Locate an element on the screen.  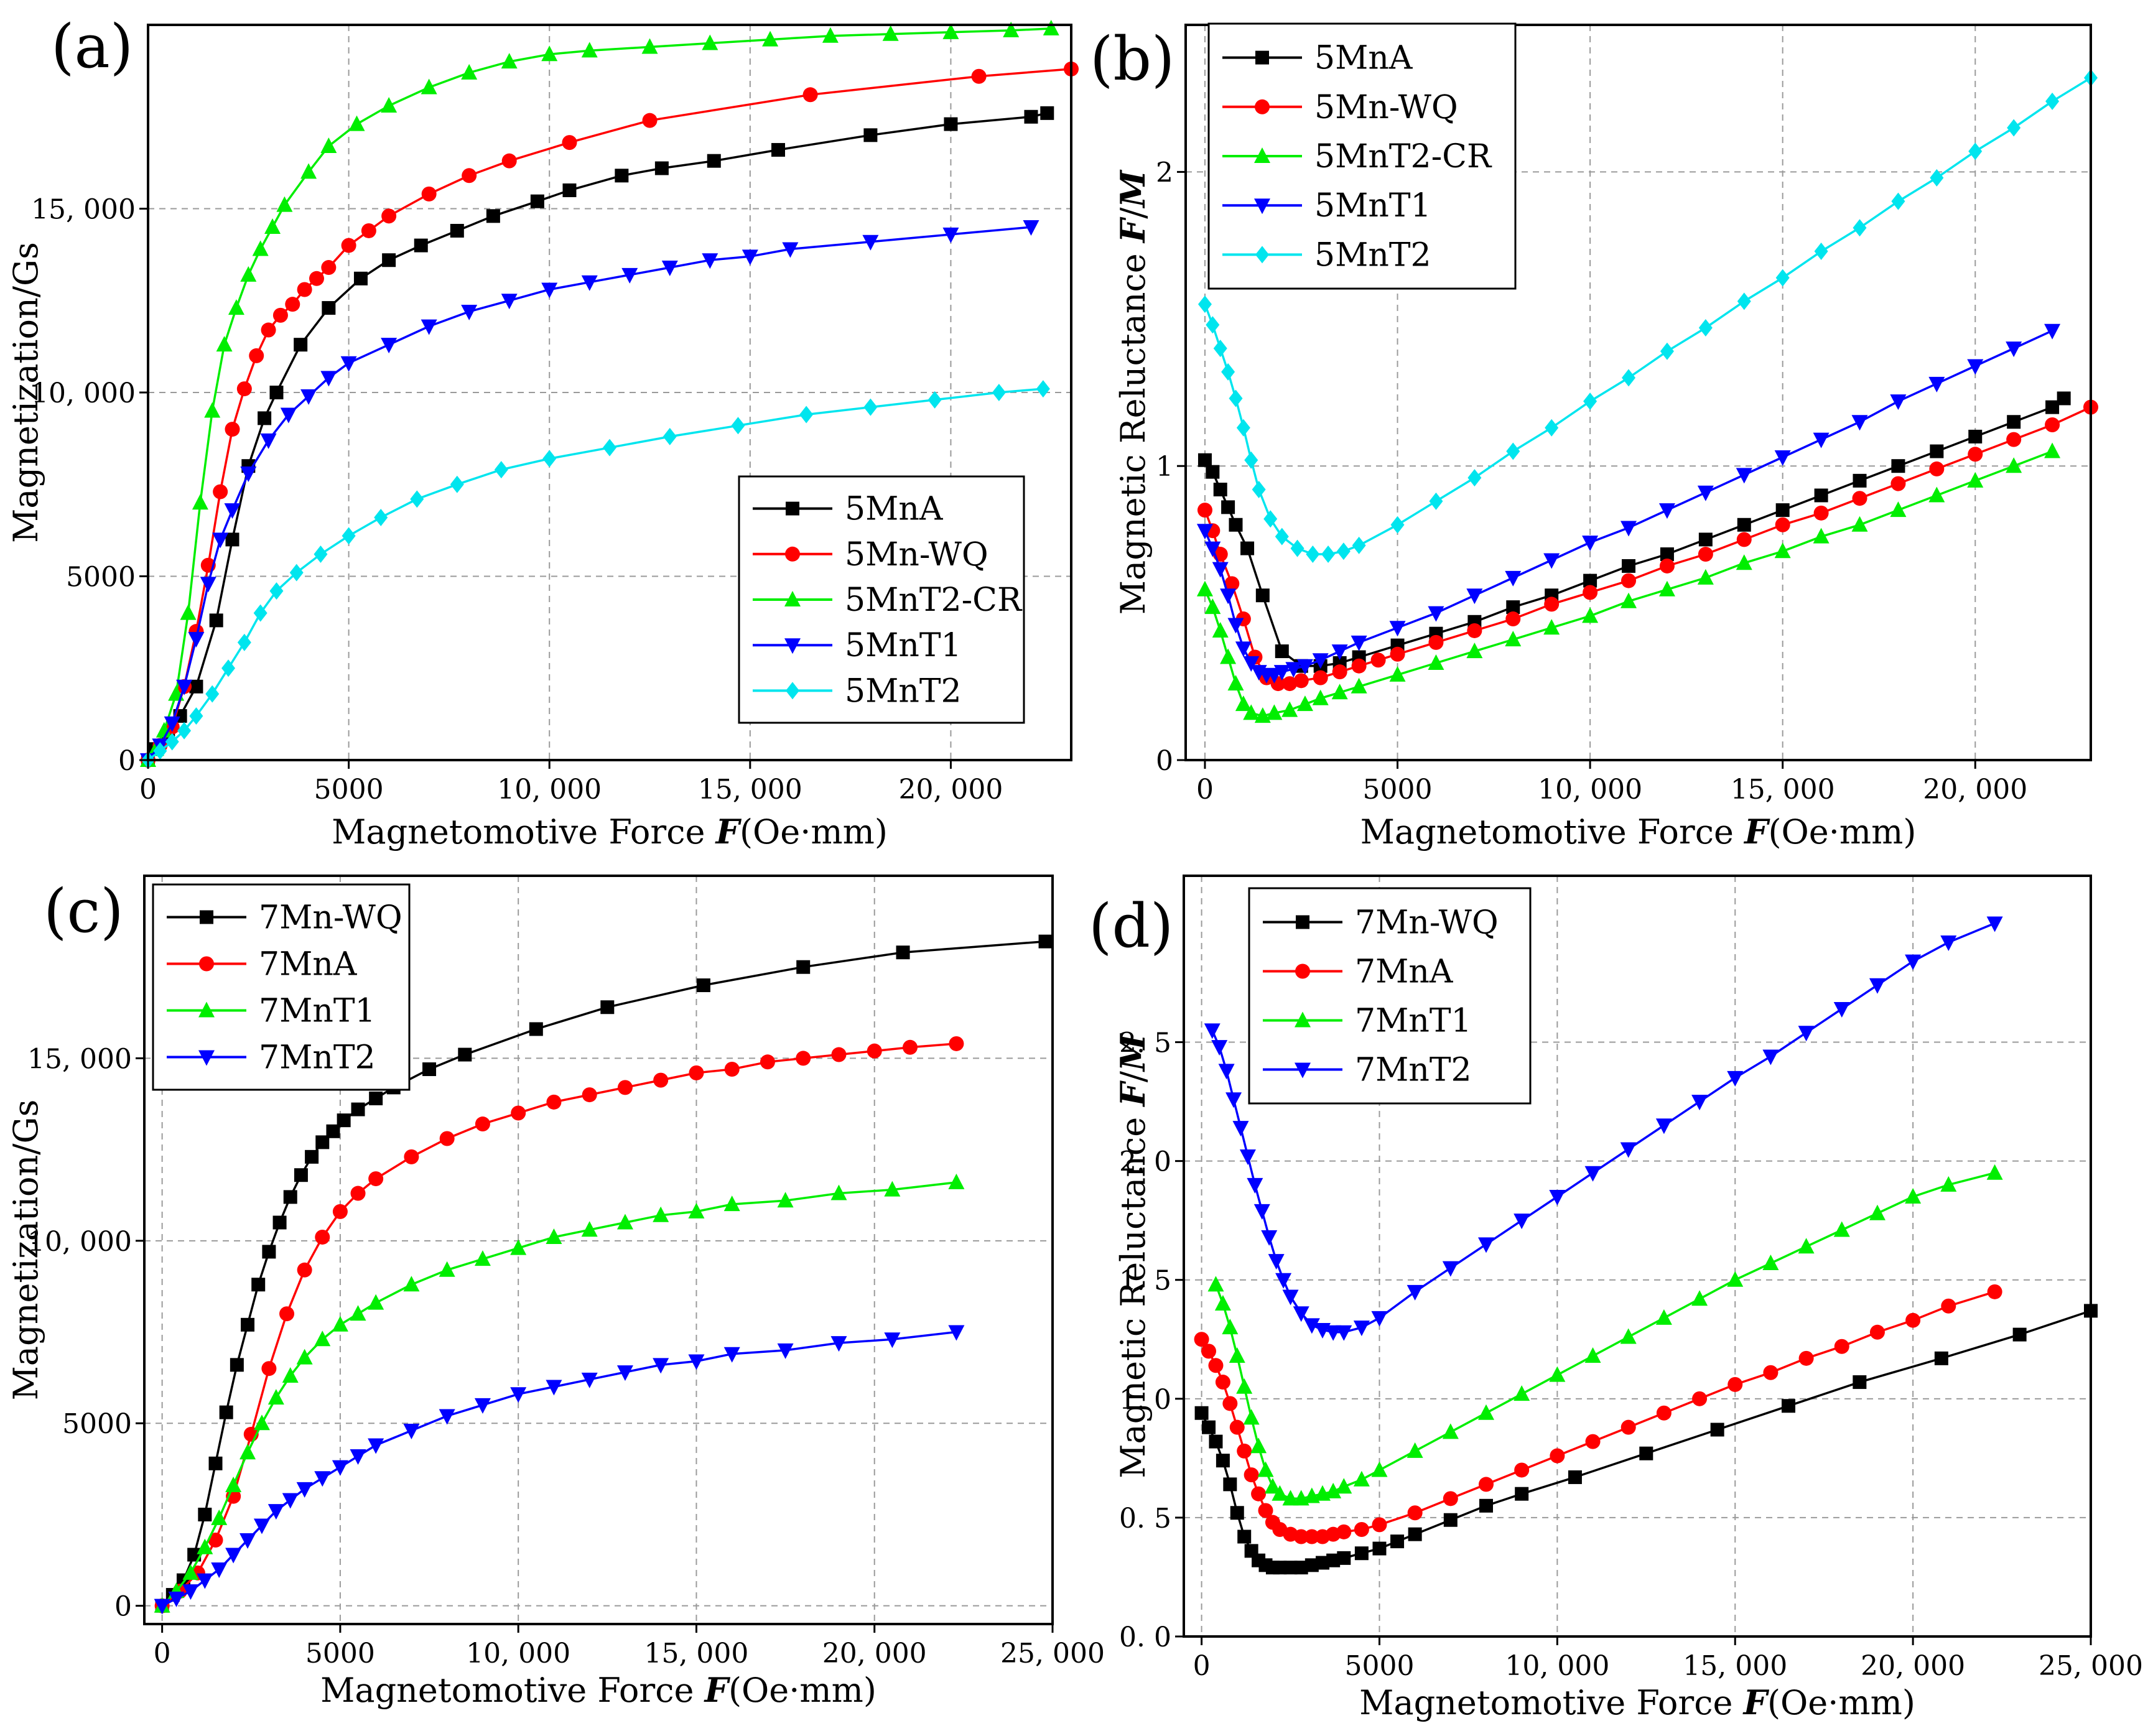
x-tick-label: 5000 is located at coordinates (1379, 1666).